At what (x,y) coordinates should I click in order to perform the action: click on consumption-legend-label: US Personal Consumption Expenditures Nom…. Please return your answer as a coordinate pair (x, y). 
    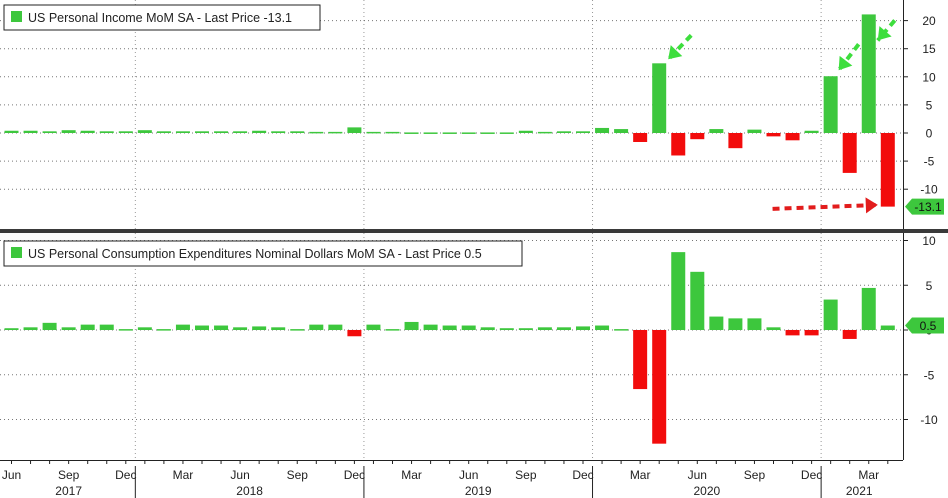
    Looking at the image, I should click on (255, 254).